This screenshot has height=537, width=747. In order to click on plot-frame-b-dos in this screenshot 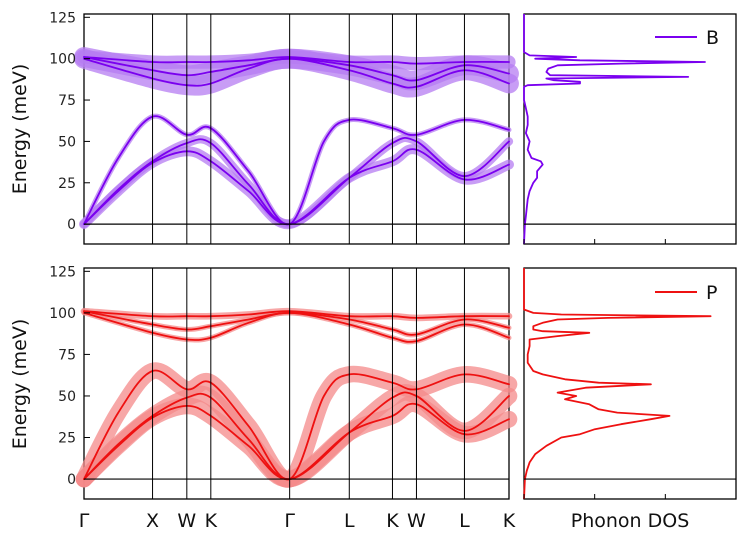, I will do `click(630, 129)`.